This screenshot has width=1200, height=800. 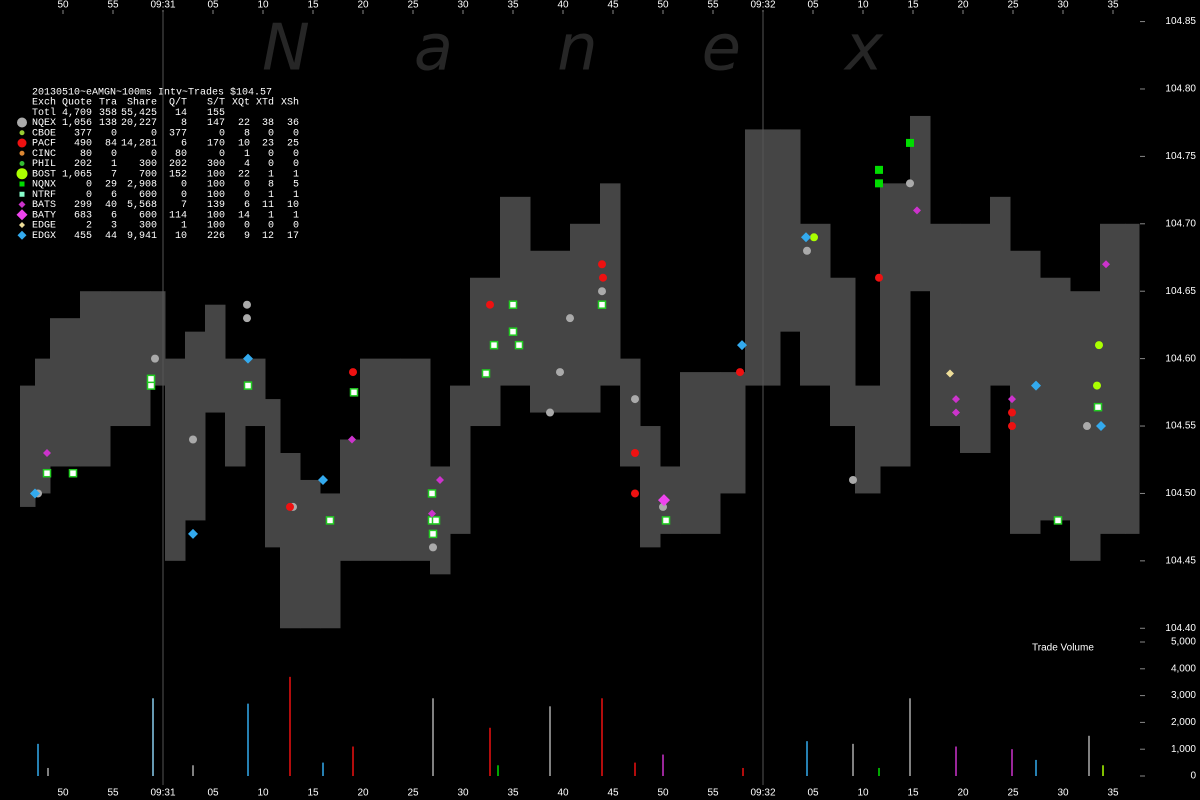 I want to click on y-tick-label: 4,000, so click(x=1183, y=668).